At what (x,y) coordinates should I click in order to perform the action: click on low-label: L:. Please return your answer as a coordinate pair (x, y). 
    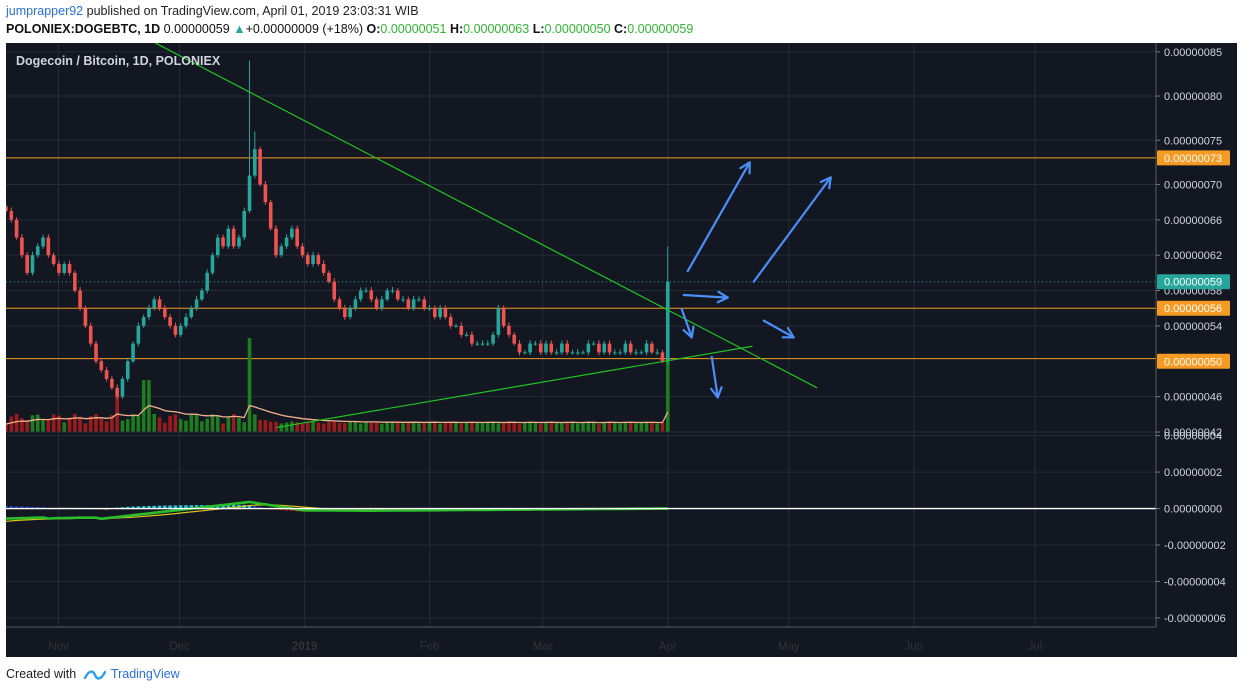
    Looking at the image, I should click on (538, 29).